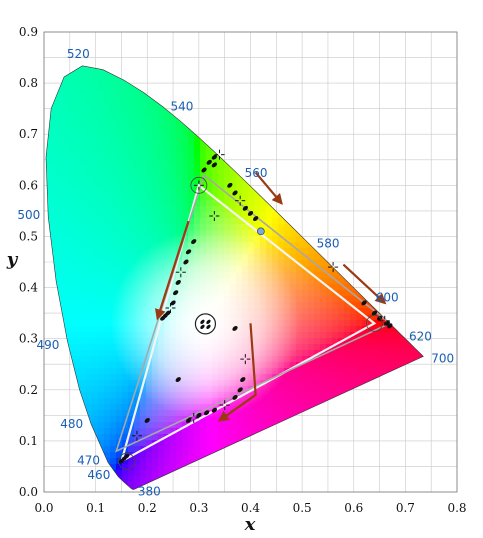  What do you see at coordinates (28, 185) in the screenshot?
I see `y-tick-label: 0.6` at bounding box center [28, 185].